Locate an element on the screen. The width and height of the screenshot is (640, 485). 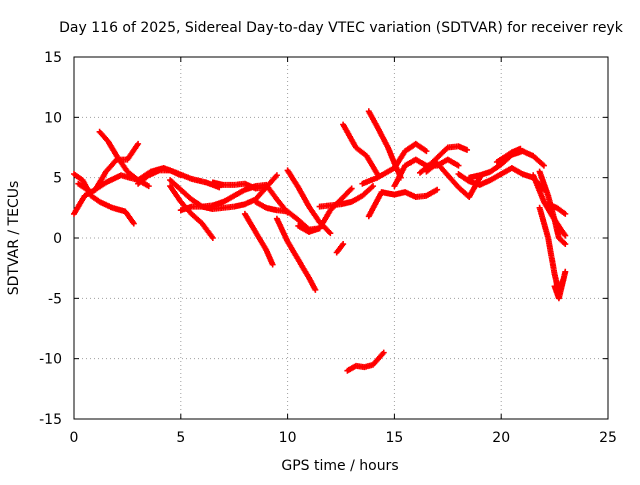
x-tick-label: 20 is located at coordinates (501, 438).